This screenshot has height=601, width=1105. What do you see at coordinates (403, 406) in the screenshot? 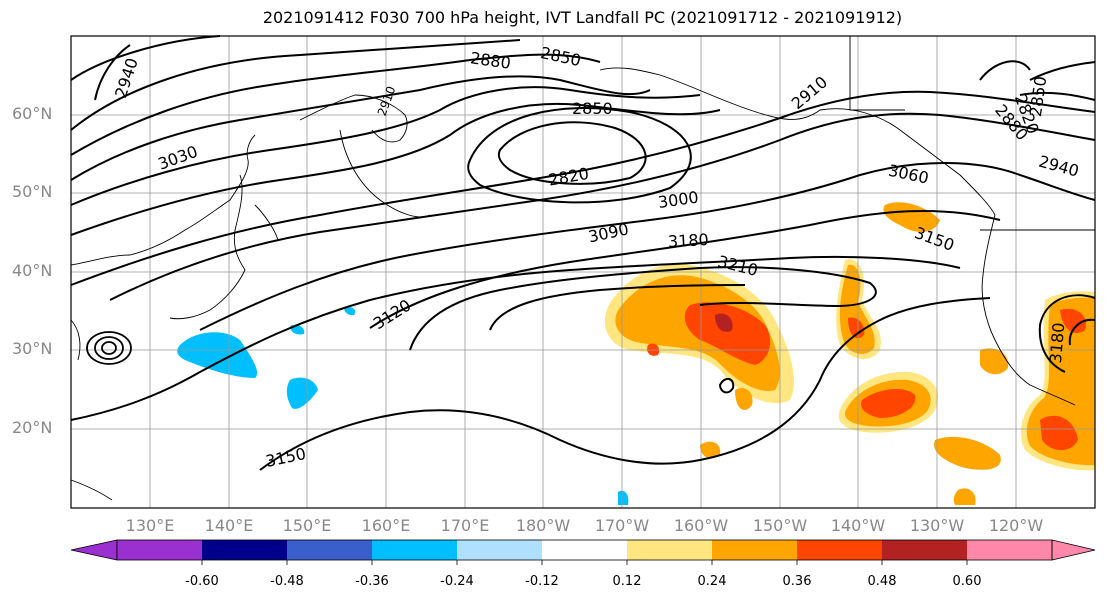
I see `ivt-negative-shading` at bounding box center [403, 406].